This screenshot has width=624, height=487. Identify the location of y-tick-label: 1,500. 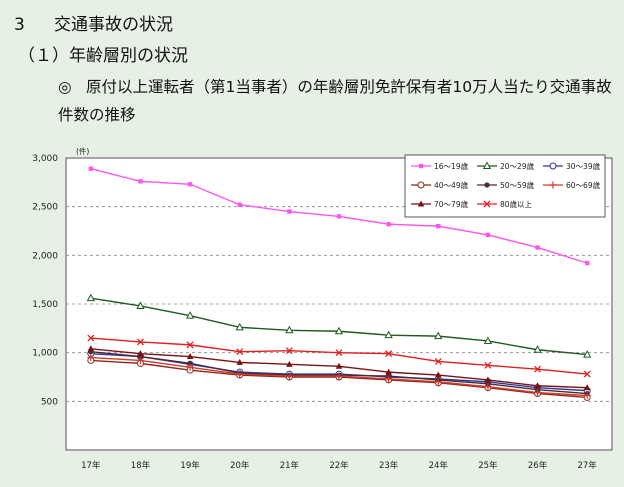
(45, 305).